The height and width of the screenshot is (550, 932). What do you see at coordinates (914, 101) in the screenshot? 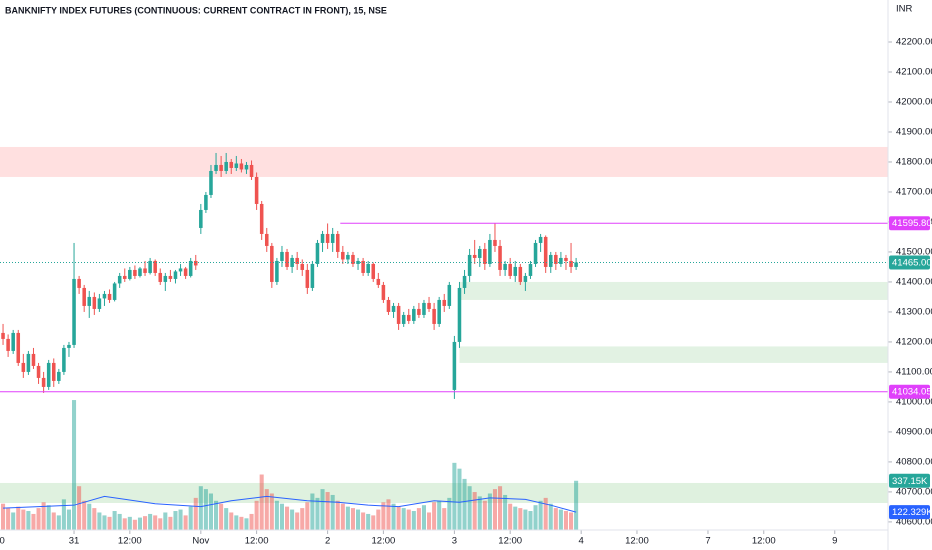
I see `y-tick-label: 42000.00` at bounding box center [914, 101].